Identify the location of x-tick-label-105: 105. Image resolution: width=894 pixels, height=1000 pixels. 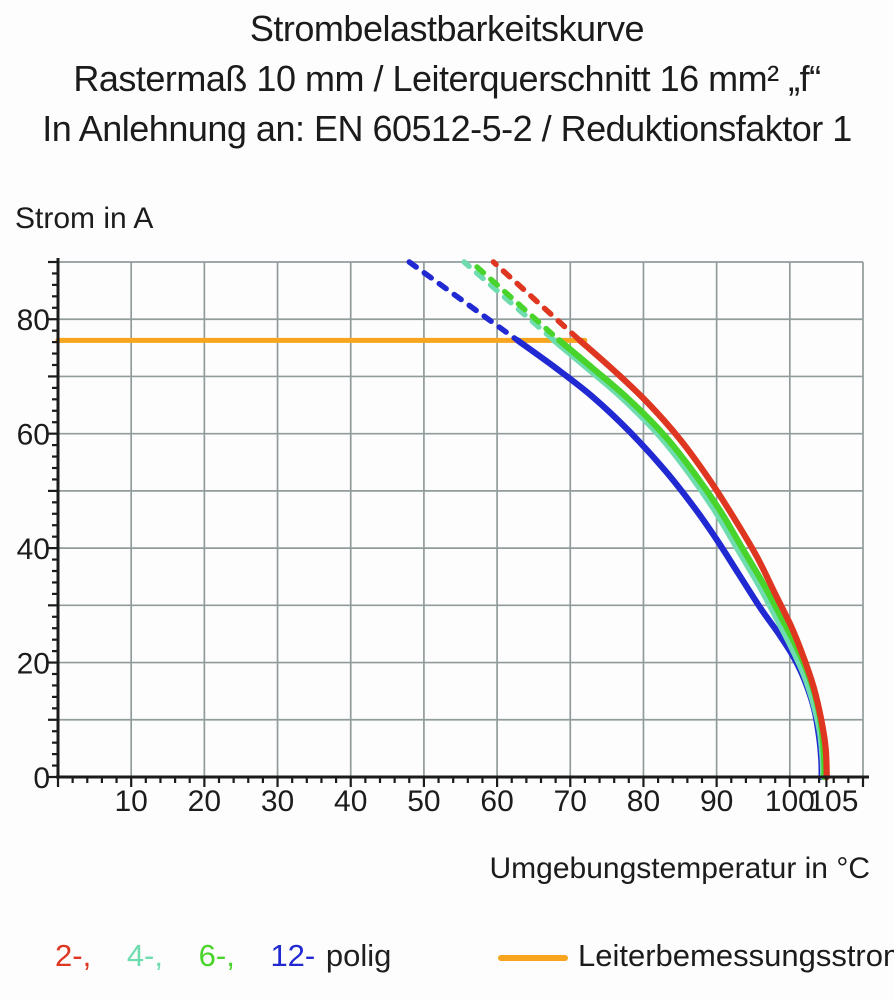
(833, 801).